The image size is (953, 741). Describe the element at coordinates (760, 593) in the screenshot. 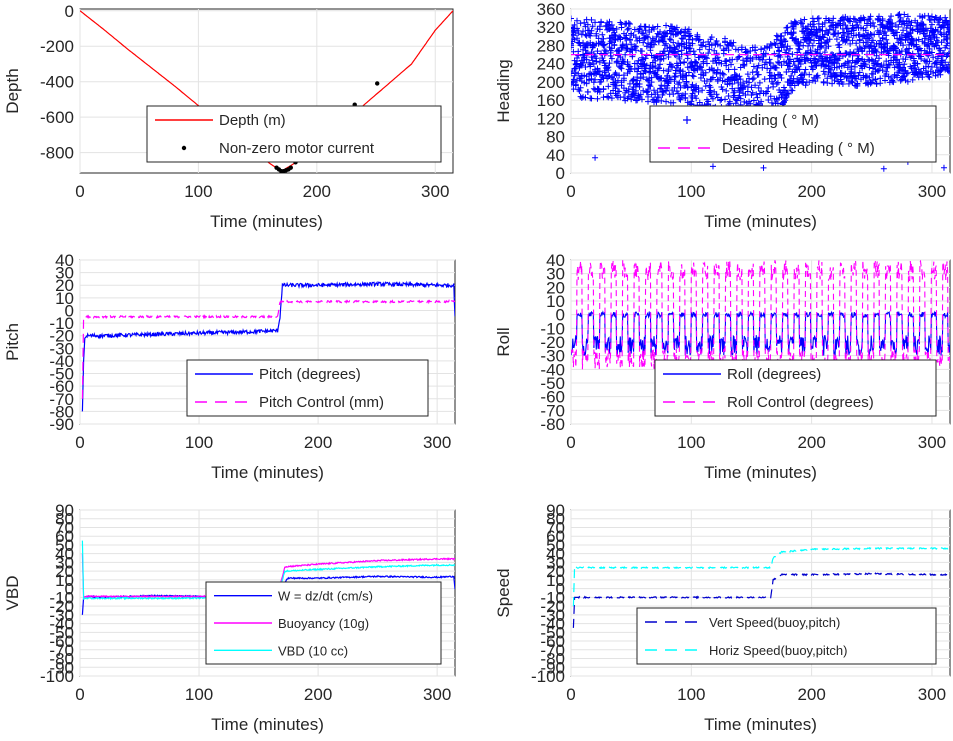

I see `grid-lines` at that location.